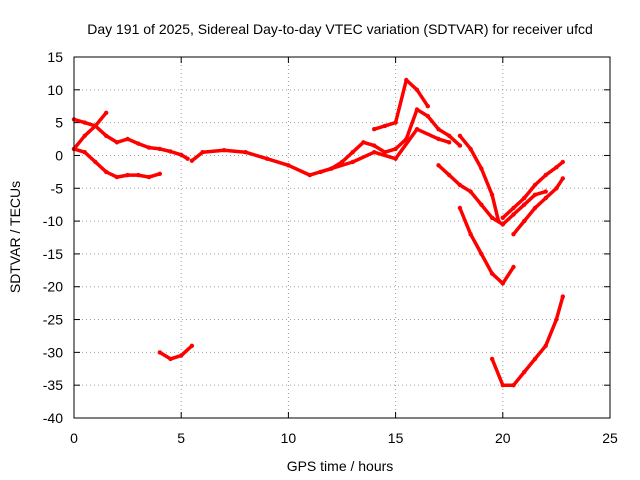  Describe the element at coordinates (57, 188) in the screenshot. I see `y-tick-label: -5` at that location.